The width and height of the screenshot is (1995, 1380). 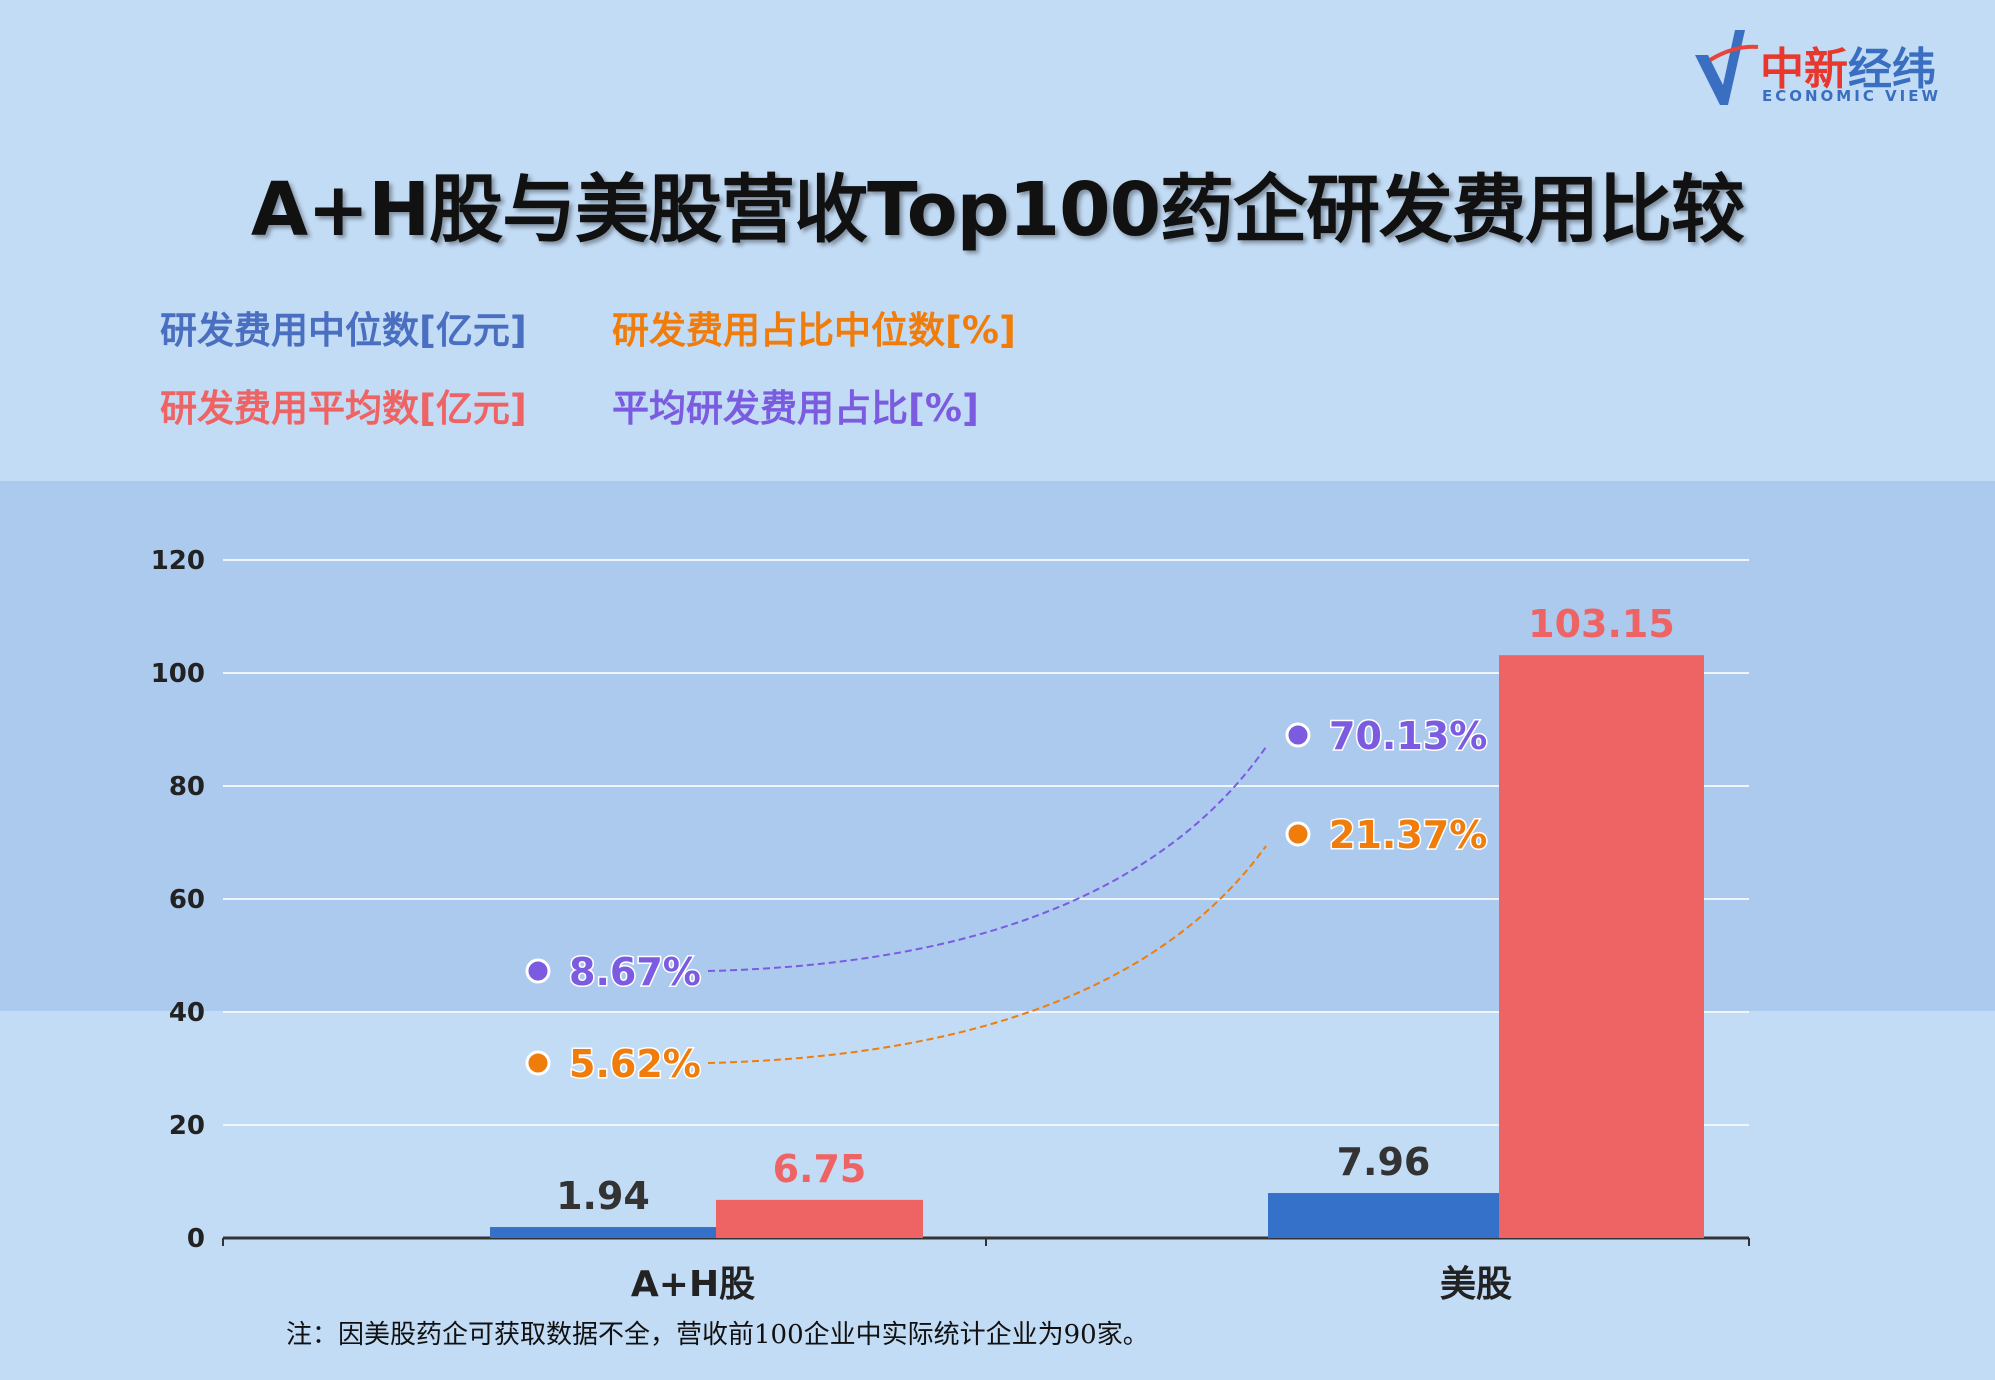 What do you see at coordinates (178, 674) in the screenshot?
I see `y-tick-label: 100` at bounding box center [178, 674].